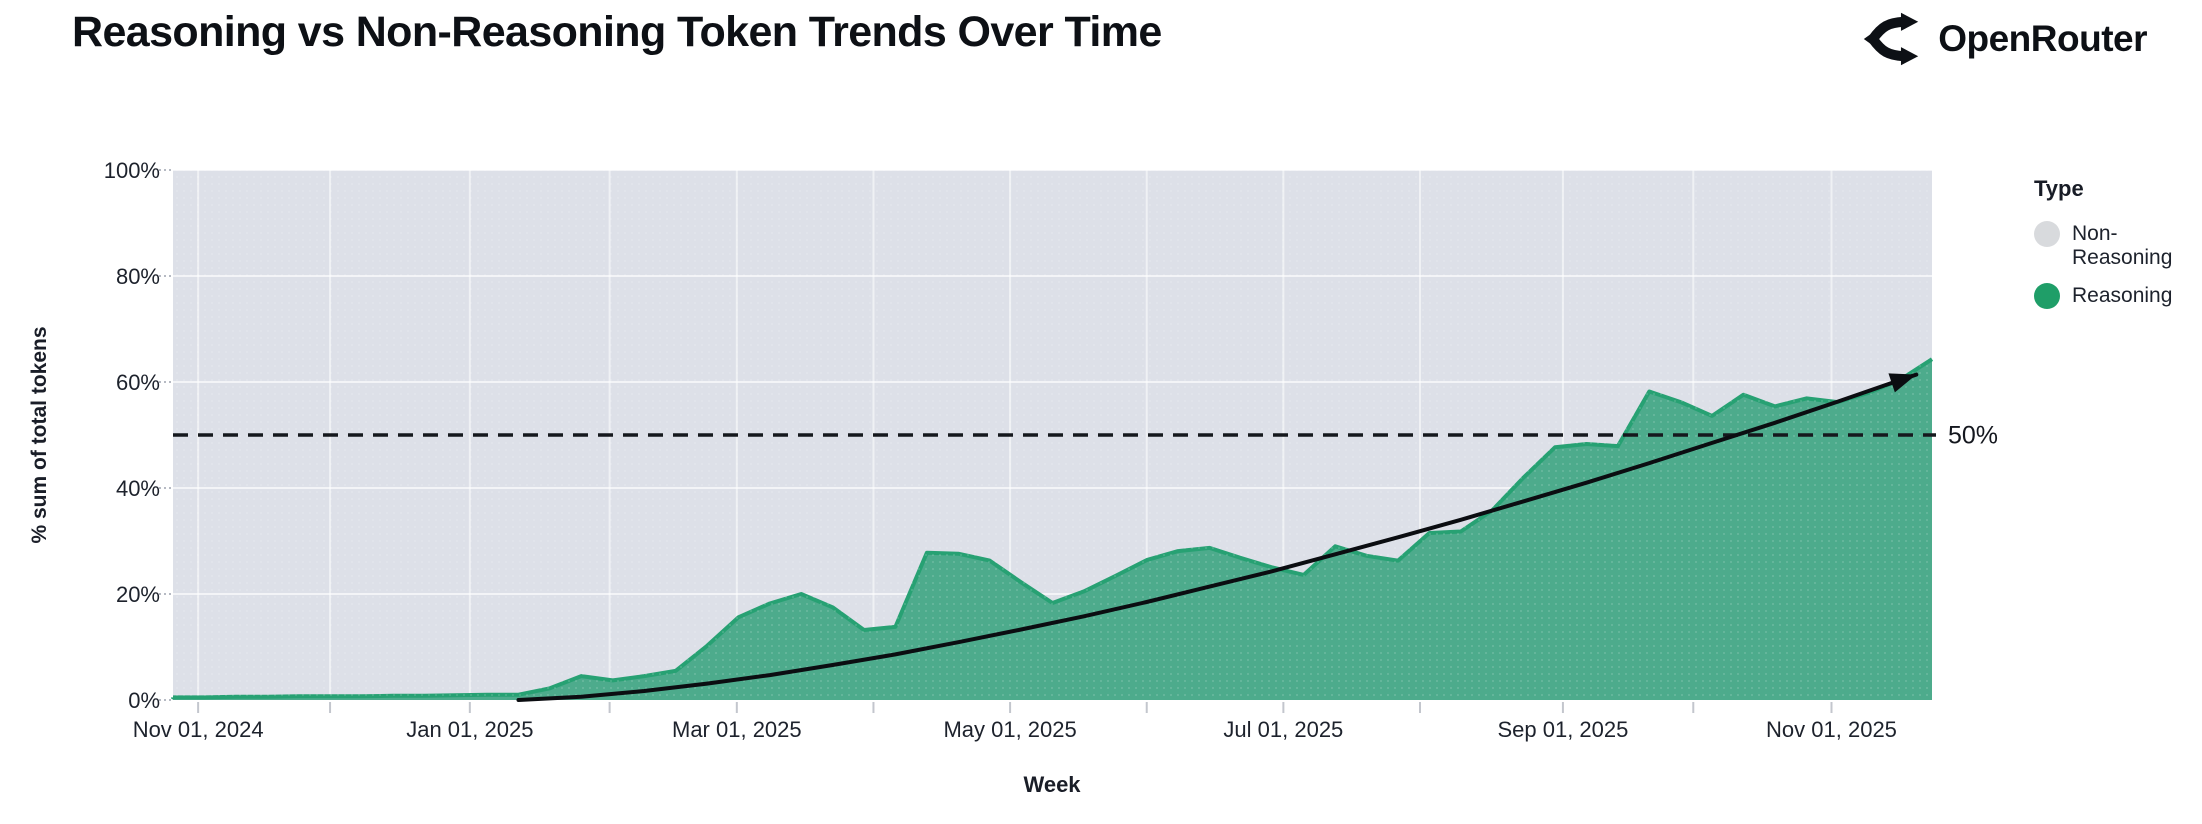 The height and width of the screenshot is (824, 2202). What do you see at coordinates (2059, 188) in the screenshot?
I see `legend-title: Type` at bounding box center [2059, 188].